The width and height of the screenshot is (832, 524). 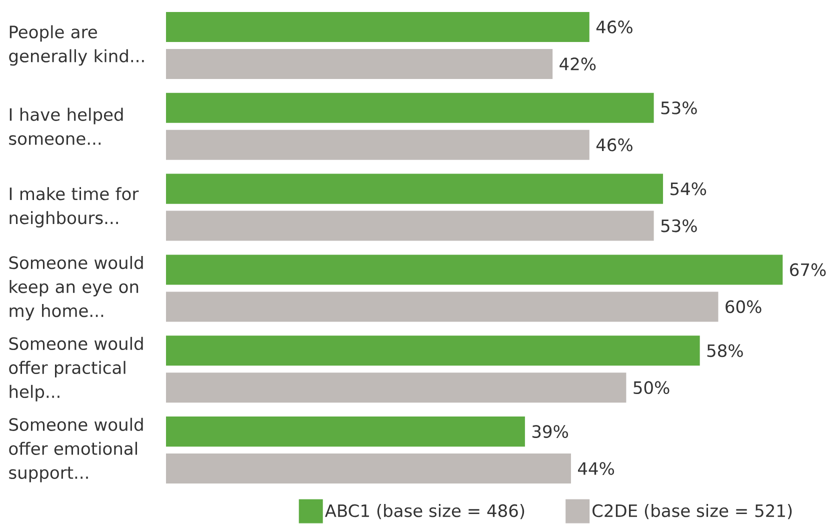 I want to click on data-label: 58%, so click(x=725, y=351).